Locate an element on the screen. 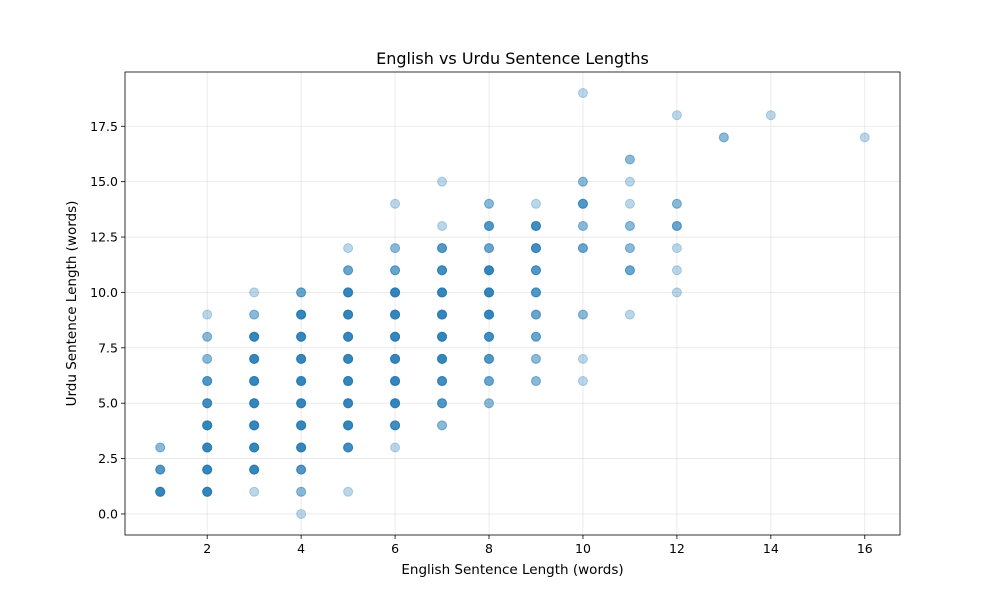  y-tick-label: 10.0 is located at coordinates (104, 292).